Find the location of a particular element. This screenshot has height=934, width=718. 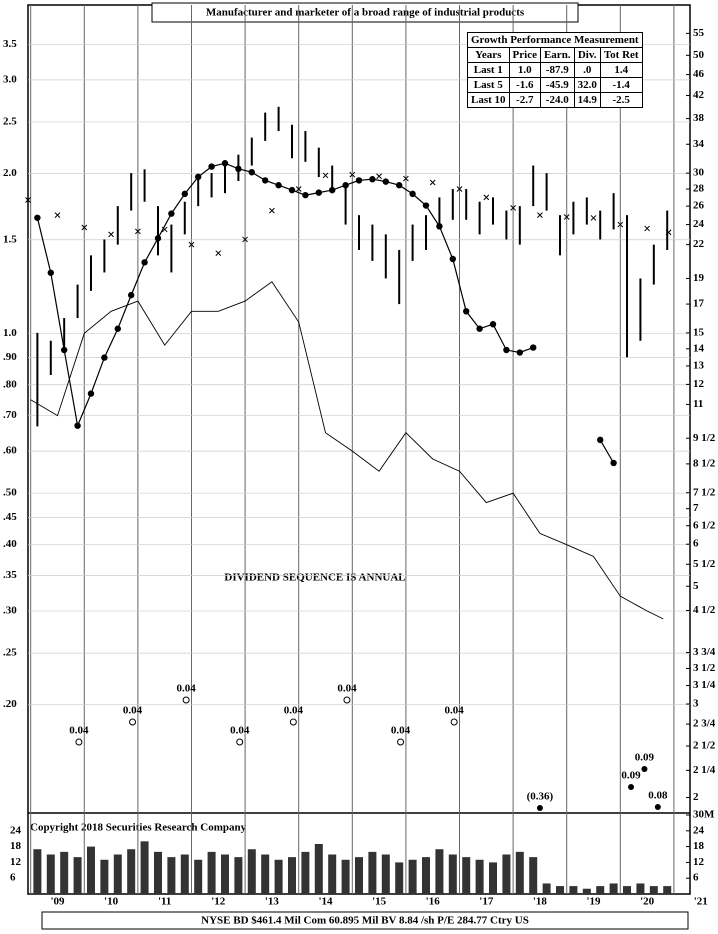

y2-tick-label: 6 1/2 is located at coordinates (704, 525).